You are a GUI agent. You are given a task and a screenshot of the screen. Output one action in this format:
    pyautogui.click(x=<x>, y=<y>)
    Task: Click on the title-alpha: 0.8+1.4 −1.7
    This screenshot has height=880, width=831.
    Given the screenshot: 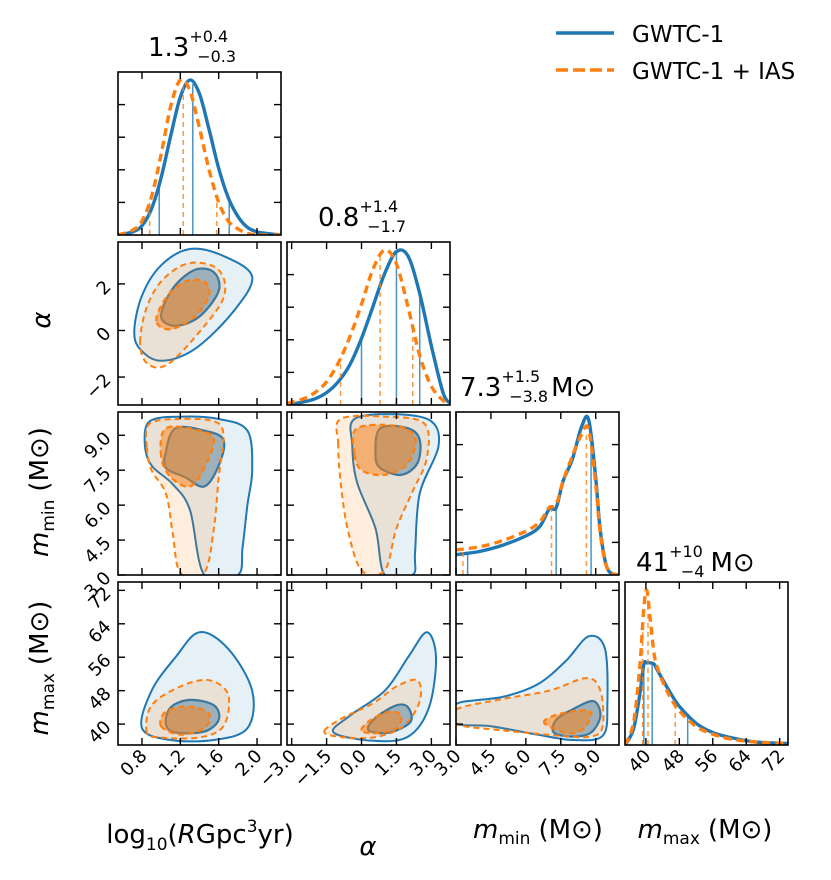 What is the action you would take?
    pyautogui.click(x=362, y=216)
    